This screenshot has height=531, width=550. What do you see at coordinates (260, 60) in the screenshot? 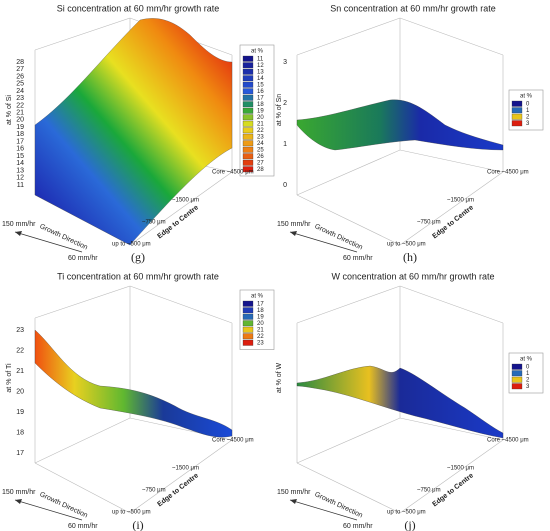
I see `legend-label: 11` at bounding box center [260, 60].